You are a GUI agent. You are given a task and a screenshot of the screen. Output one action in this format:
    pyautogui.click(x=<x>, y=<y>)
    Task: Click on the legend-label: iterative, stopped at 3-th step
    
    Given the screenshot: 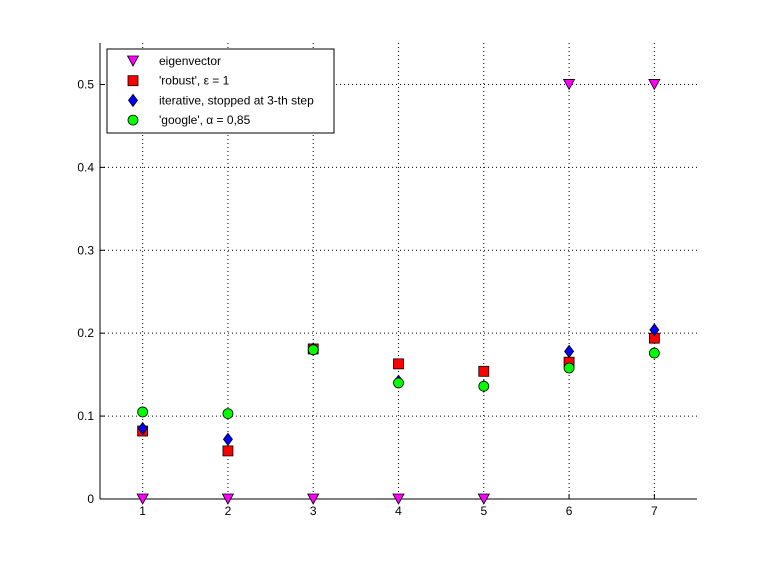 What is the action you would take?
    pyautogui.click(x=236, y=100)
    